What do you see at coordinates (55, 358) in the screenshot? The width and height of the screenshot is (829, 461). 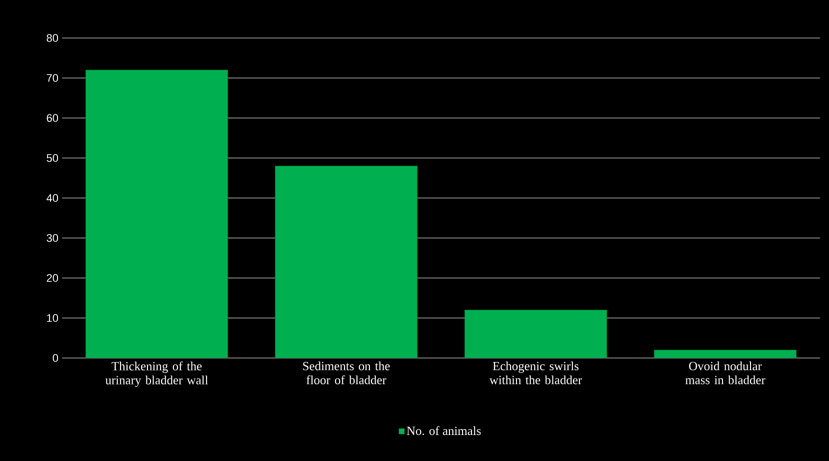 I see `y-tick-label: 0` at bounding box center [55, 358].